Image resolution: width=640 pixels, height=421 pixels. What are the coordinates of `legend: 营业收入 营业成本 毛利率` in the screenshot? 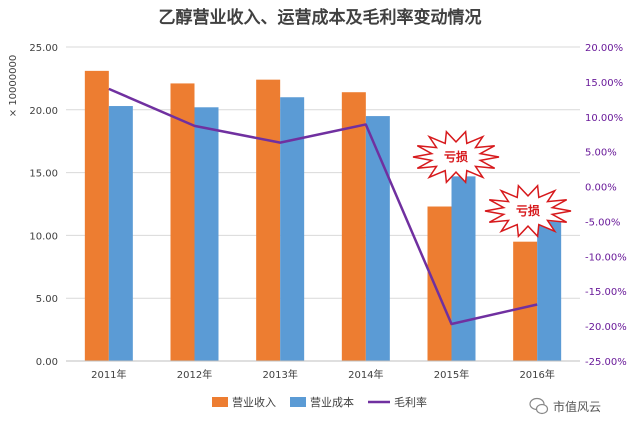 It's located at (319, 402).